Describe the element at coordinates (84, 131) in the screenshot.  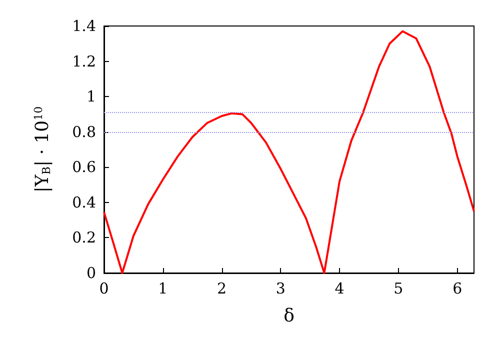
I see `y-tick-label: 0.8` at that location.